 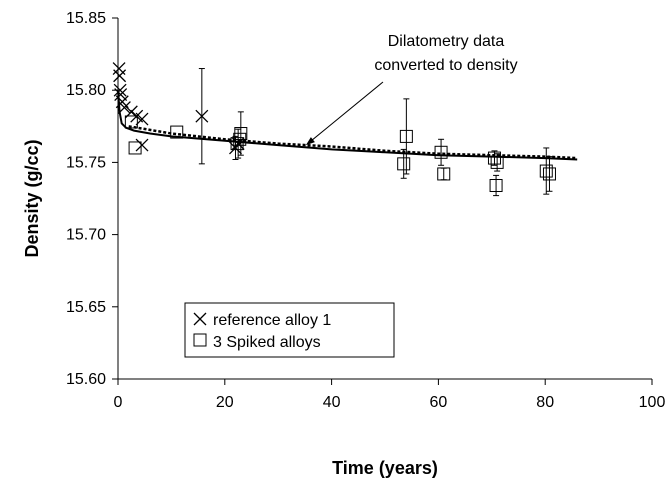 What do you see at coordinates (385, 468) in the screenshot?
I see `x-axis-title: Time (years)` at bounding box center [385, 468].